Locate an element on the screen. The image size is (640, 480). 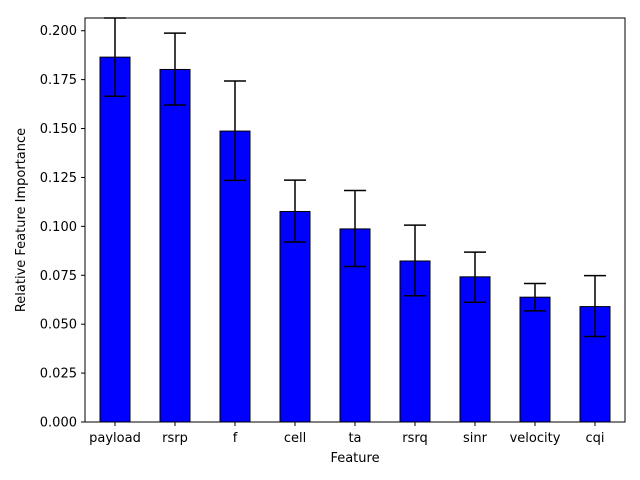
error-bar-f is located at coordinates (235, 131).